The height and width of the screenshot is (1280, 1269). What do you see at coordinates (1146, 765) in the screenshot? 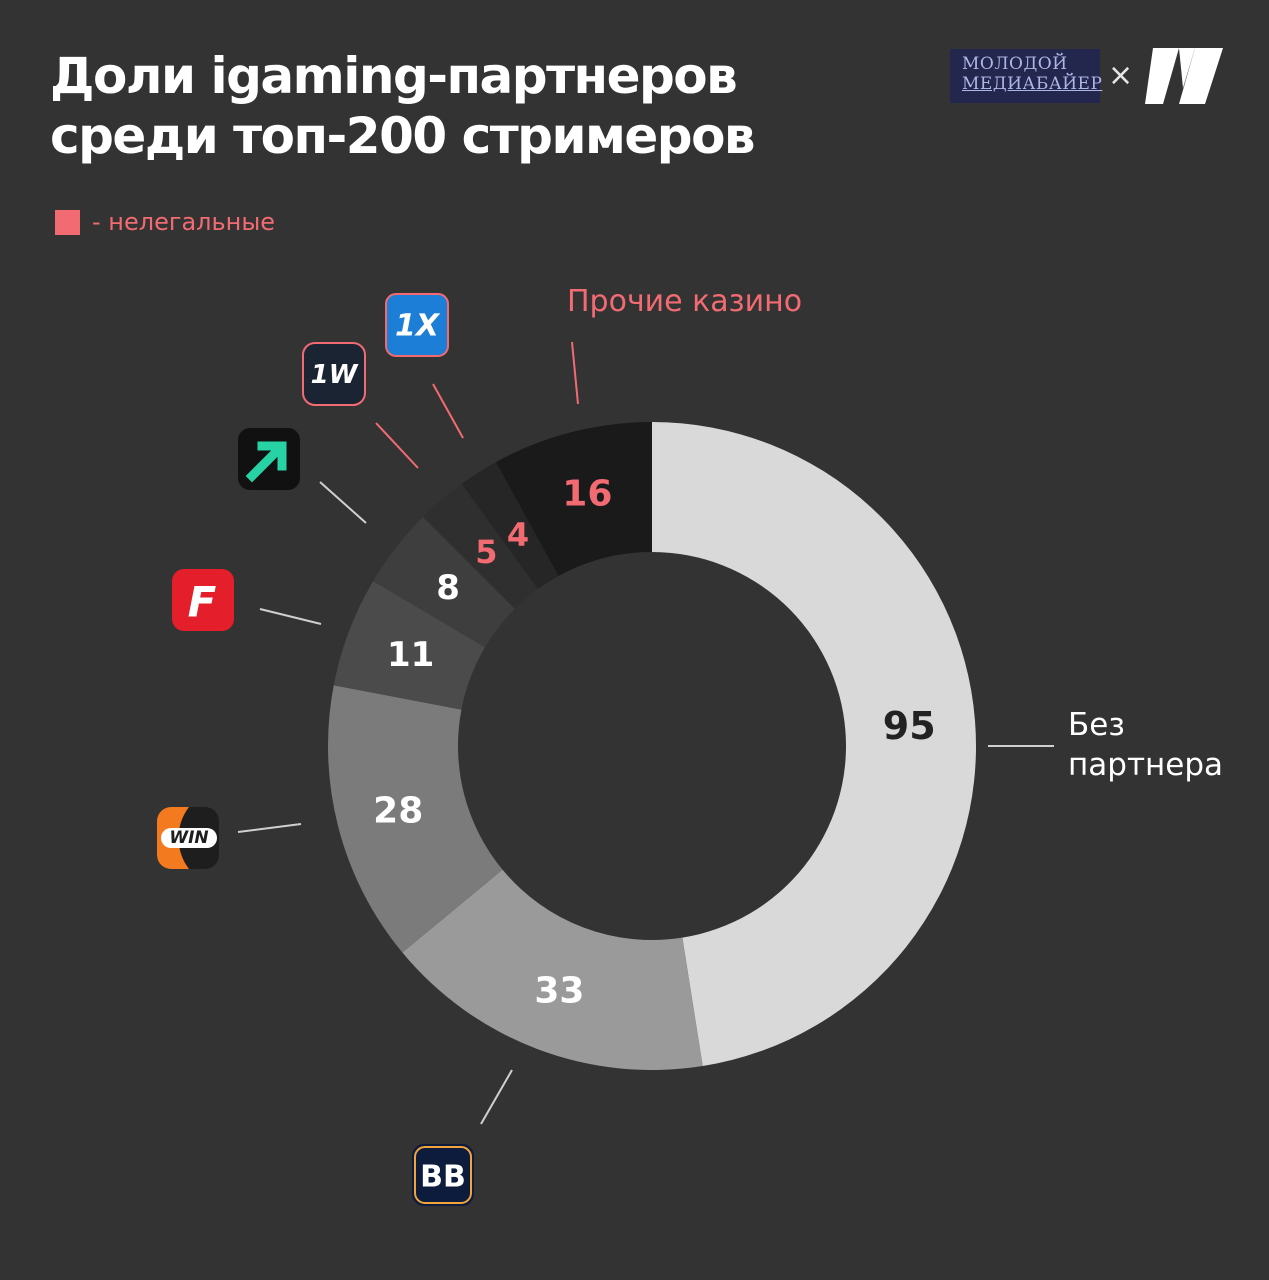
I see `outer-label-no-partner-line2: партнера` at bounding box center [1146, 765].